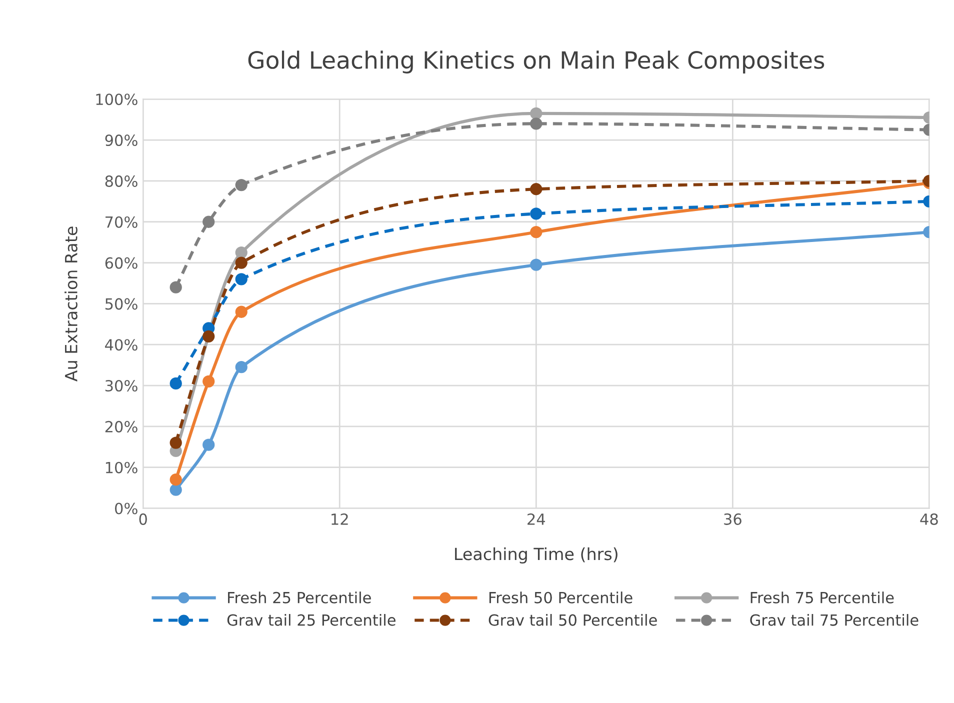  I want to click on y-tick-label: 30%, so click(121, 386).